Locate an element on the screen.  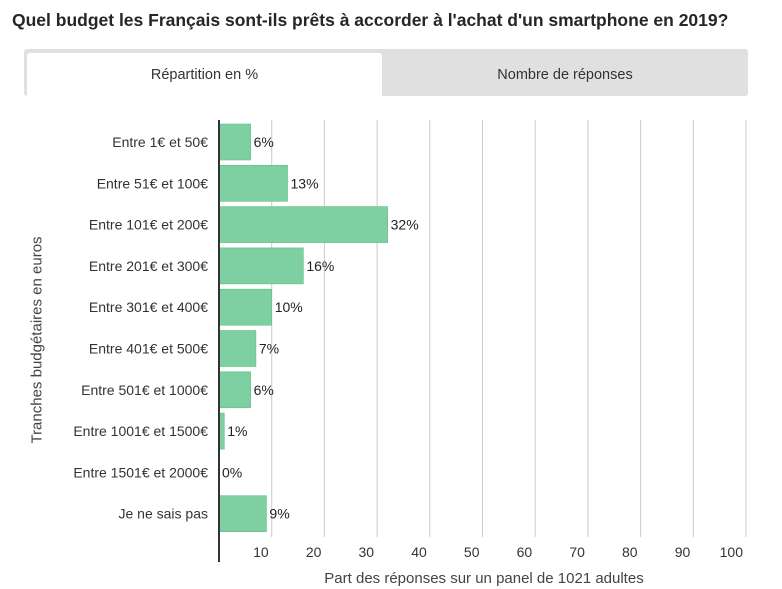
x-tick-label: 40 is located at coordinates (419, 552).